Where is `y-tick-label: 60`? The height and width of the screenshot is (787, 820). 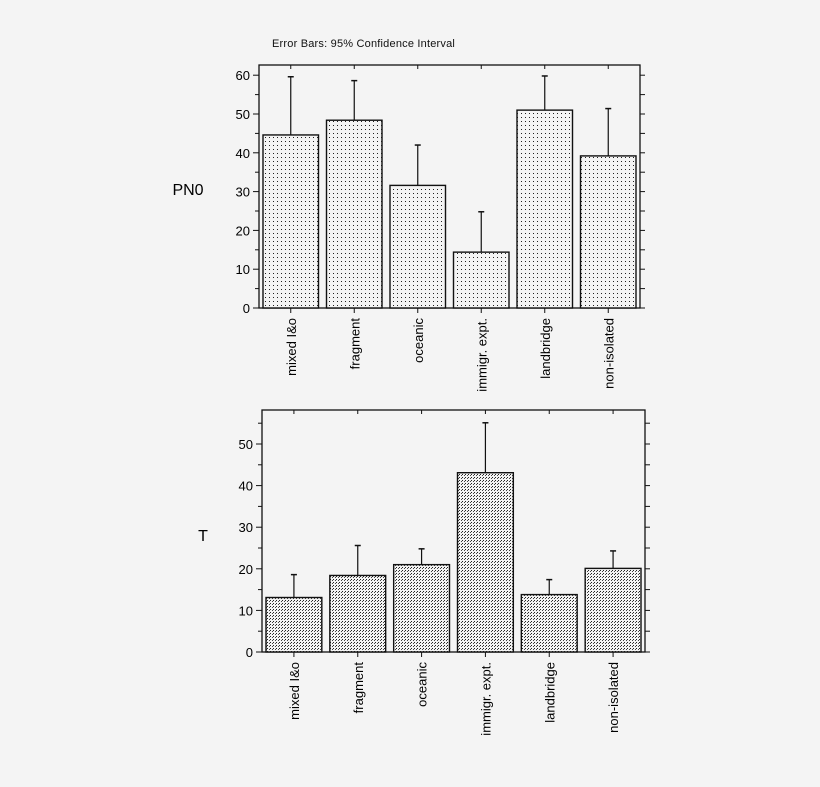 y-tick-label: 60 is located at coordinates (243, 75).